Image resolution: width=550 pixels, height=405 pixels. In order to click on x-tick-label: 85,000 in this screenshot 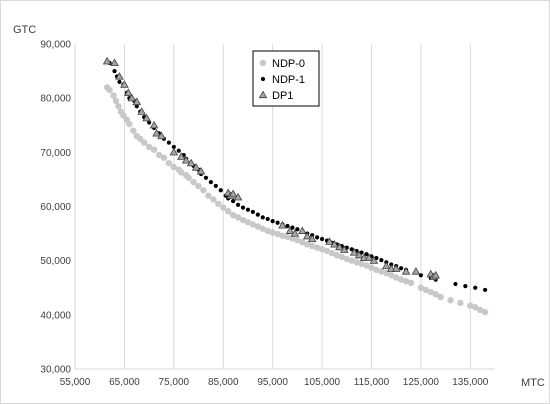, I will do `click(223, 382)`.